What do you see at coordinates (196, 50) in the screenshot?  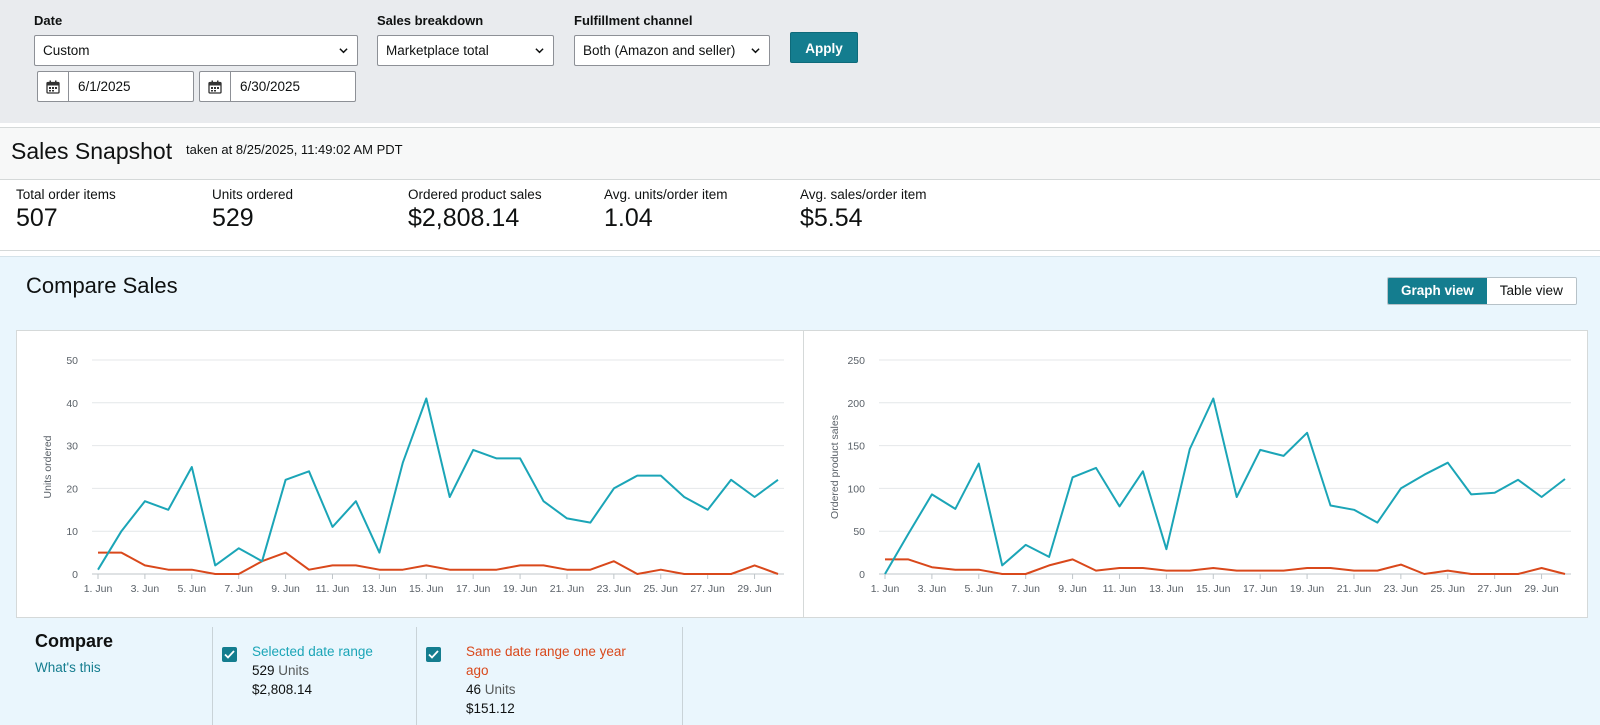 I see `date-range-select: Custom` at bounding box center [196, 50].